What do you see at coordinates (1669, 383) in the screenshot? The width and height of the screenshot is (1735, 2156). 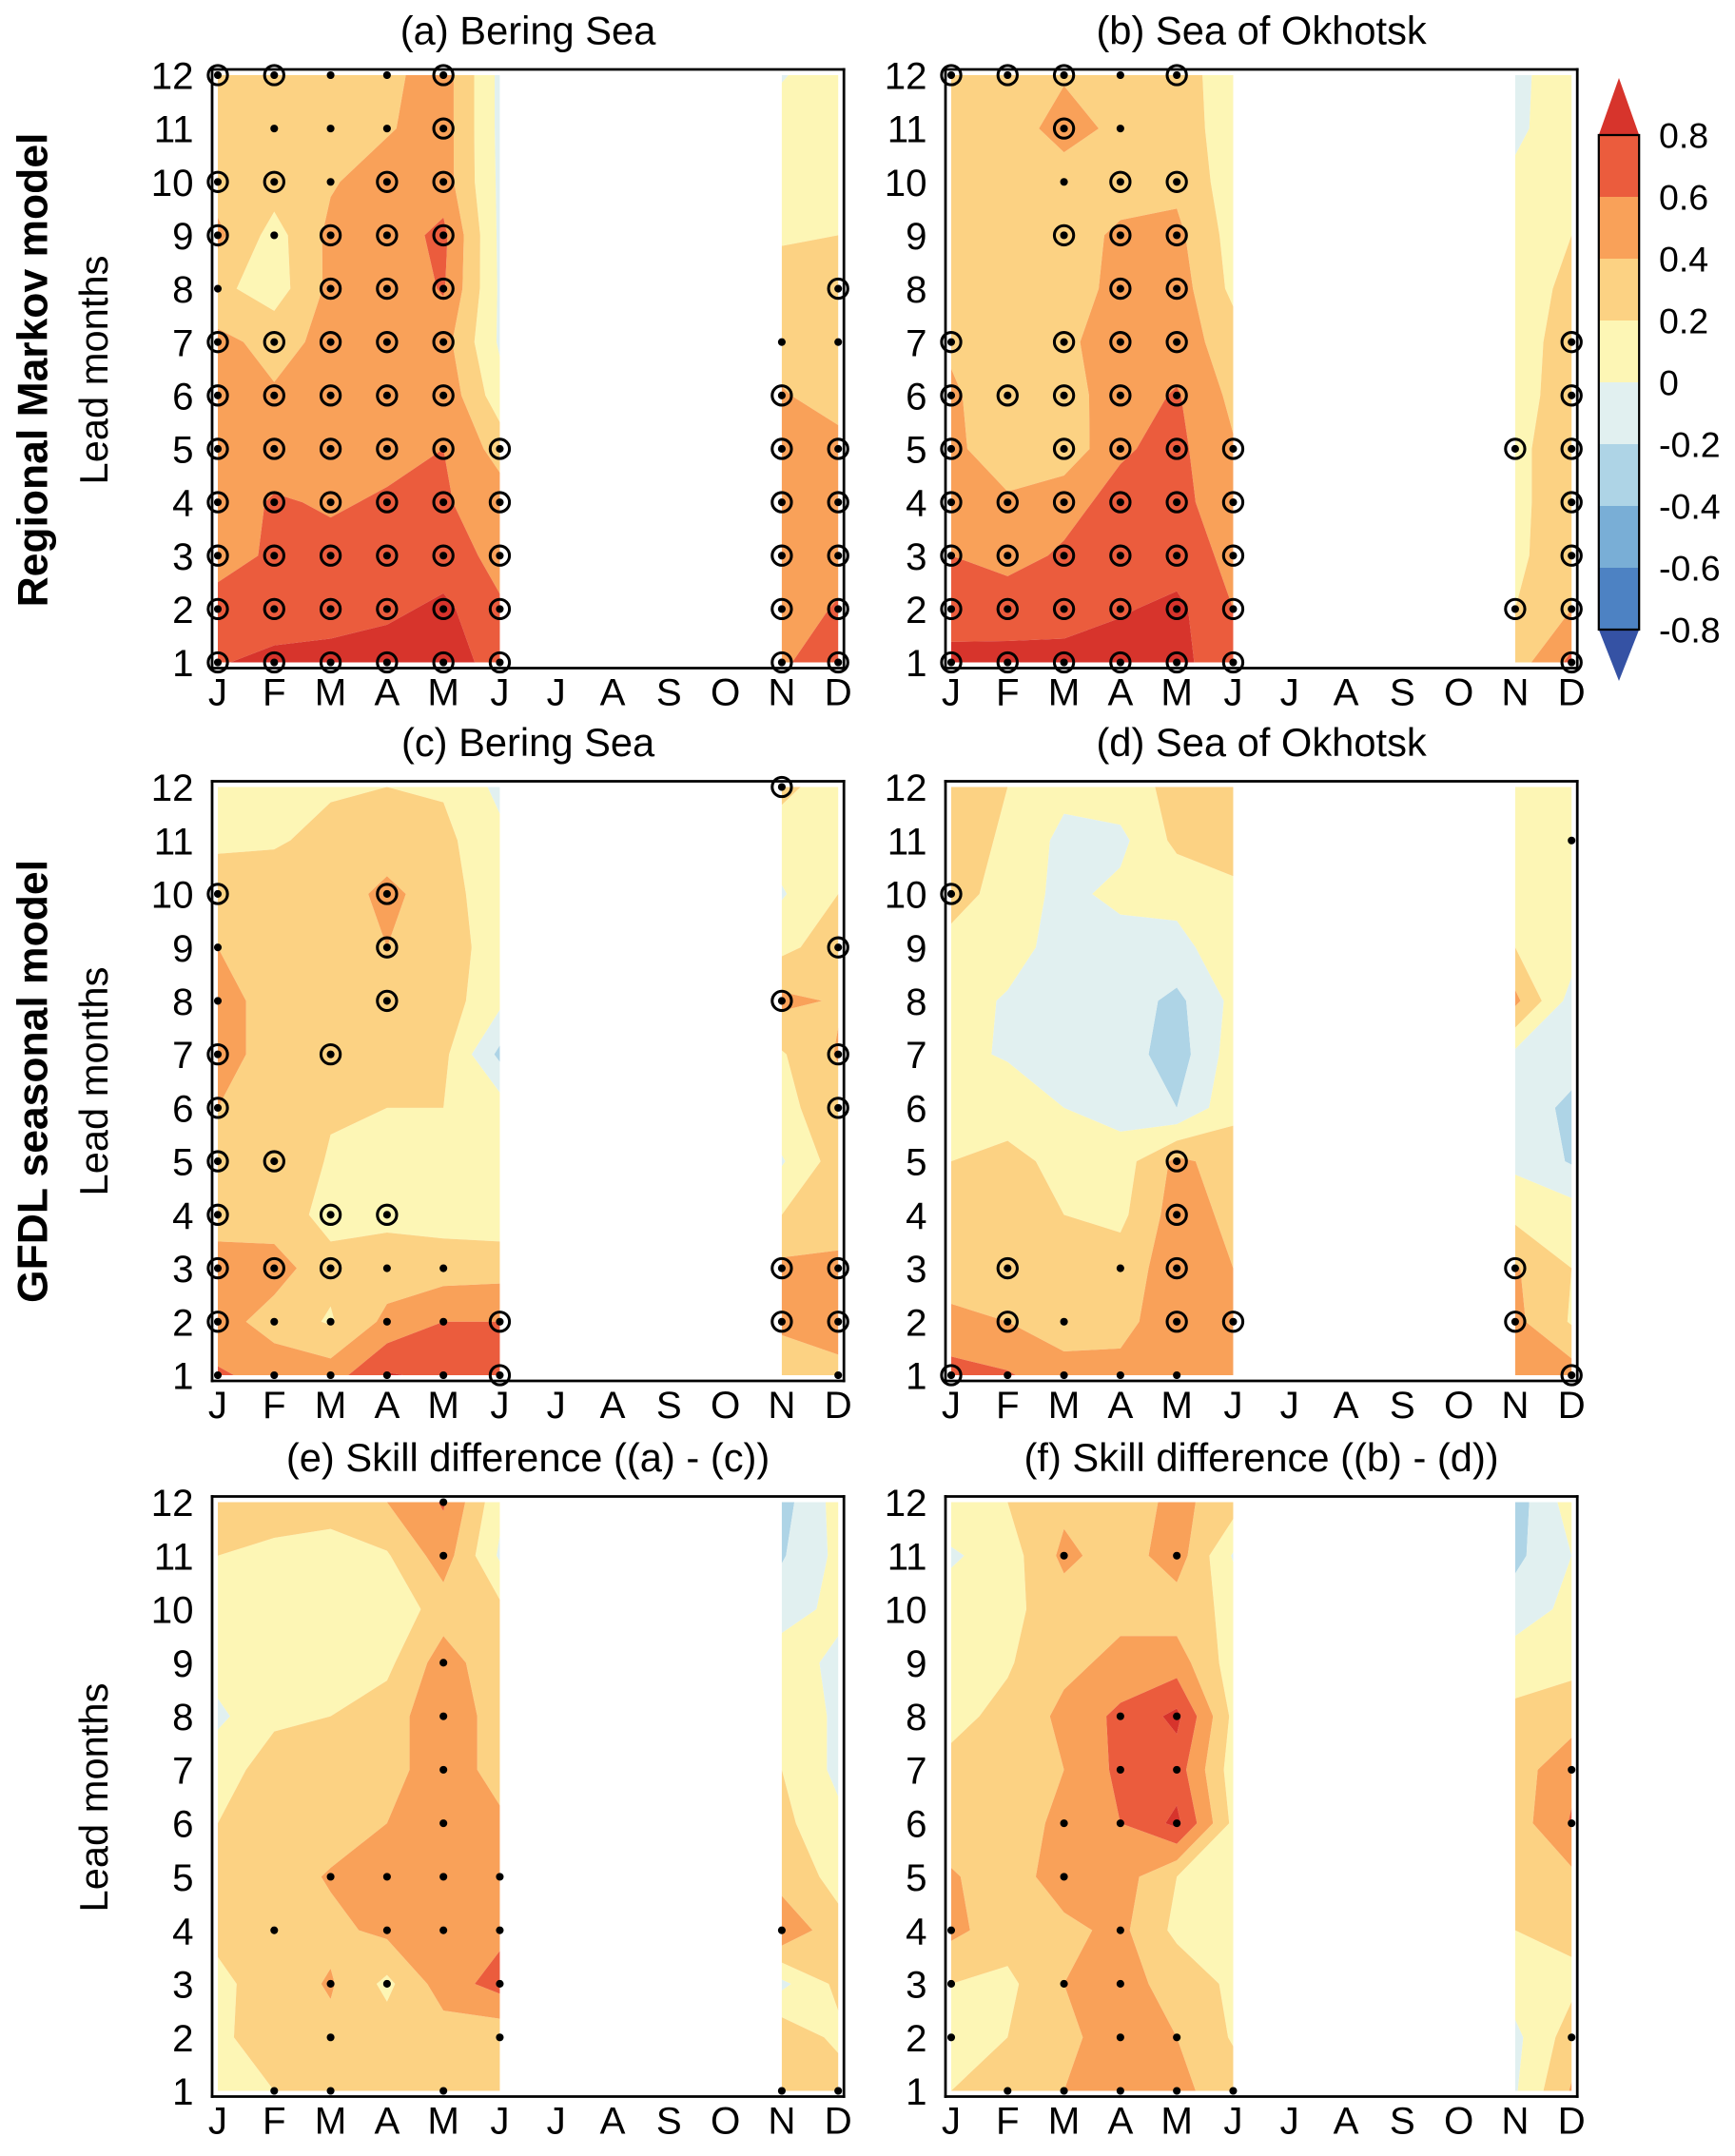 I see `svg-text: 0` at bounding box center [1669, 383].